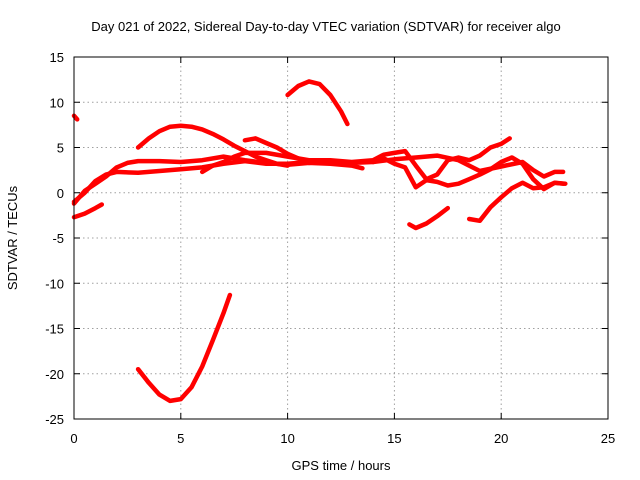 The height and width of the screenshot is (480, 640). Describe the element at coordinates (60, 193) in the screenshot. I see `y-tick-label: 0` at that location.